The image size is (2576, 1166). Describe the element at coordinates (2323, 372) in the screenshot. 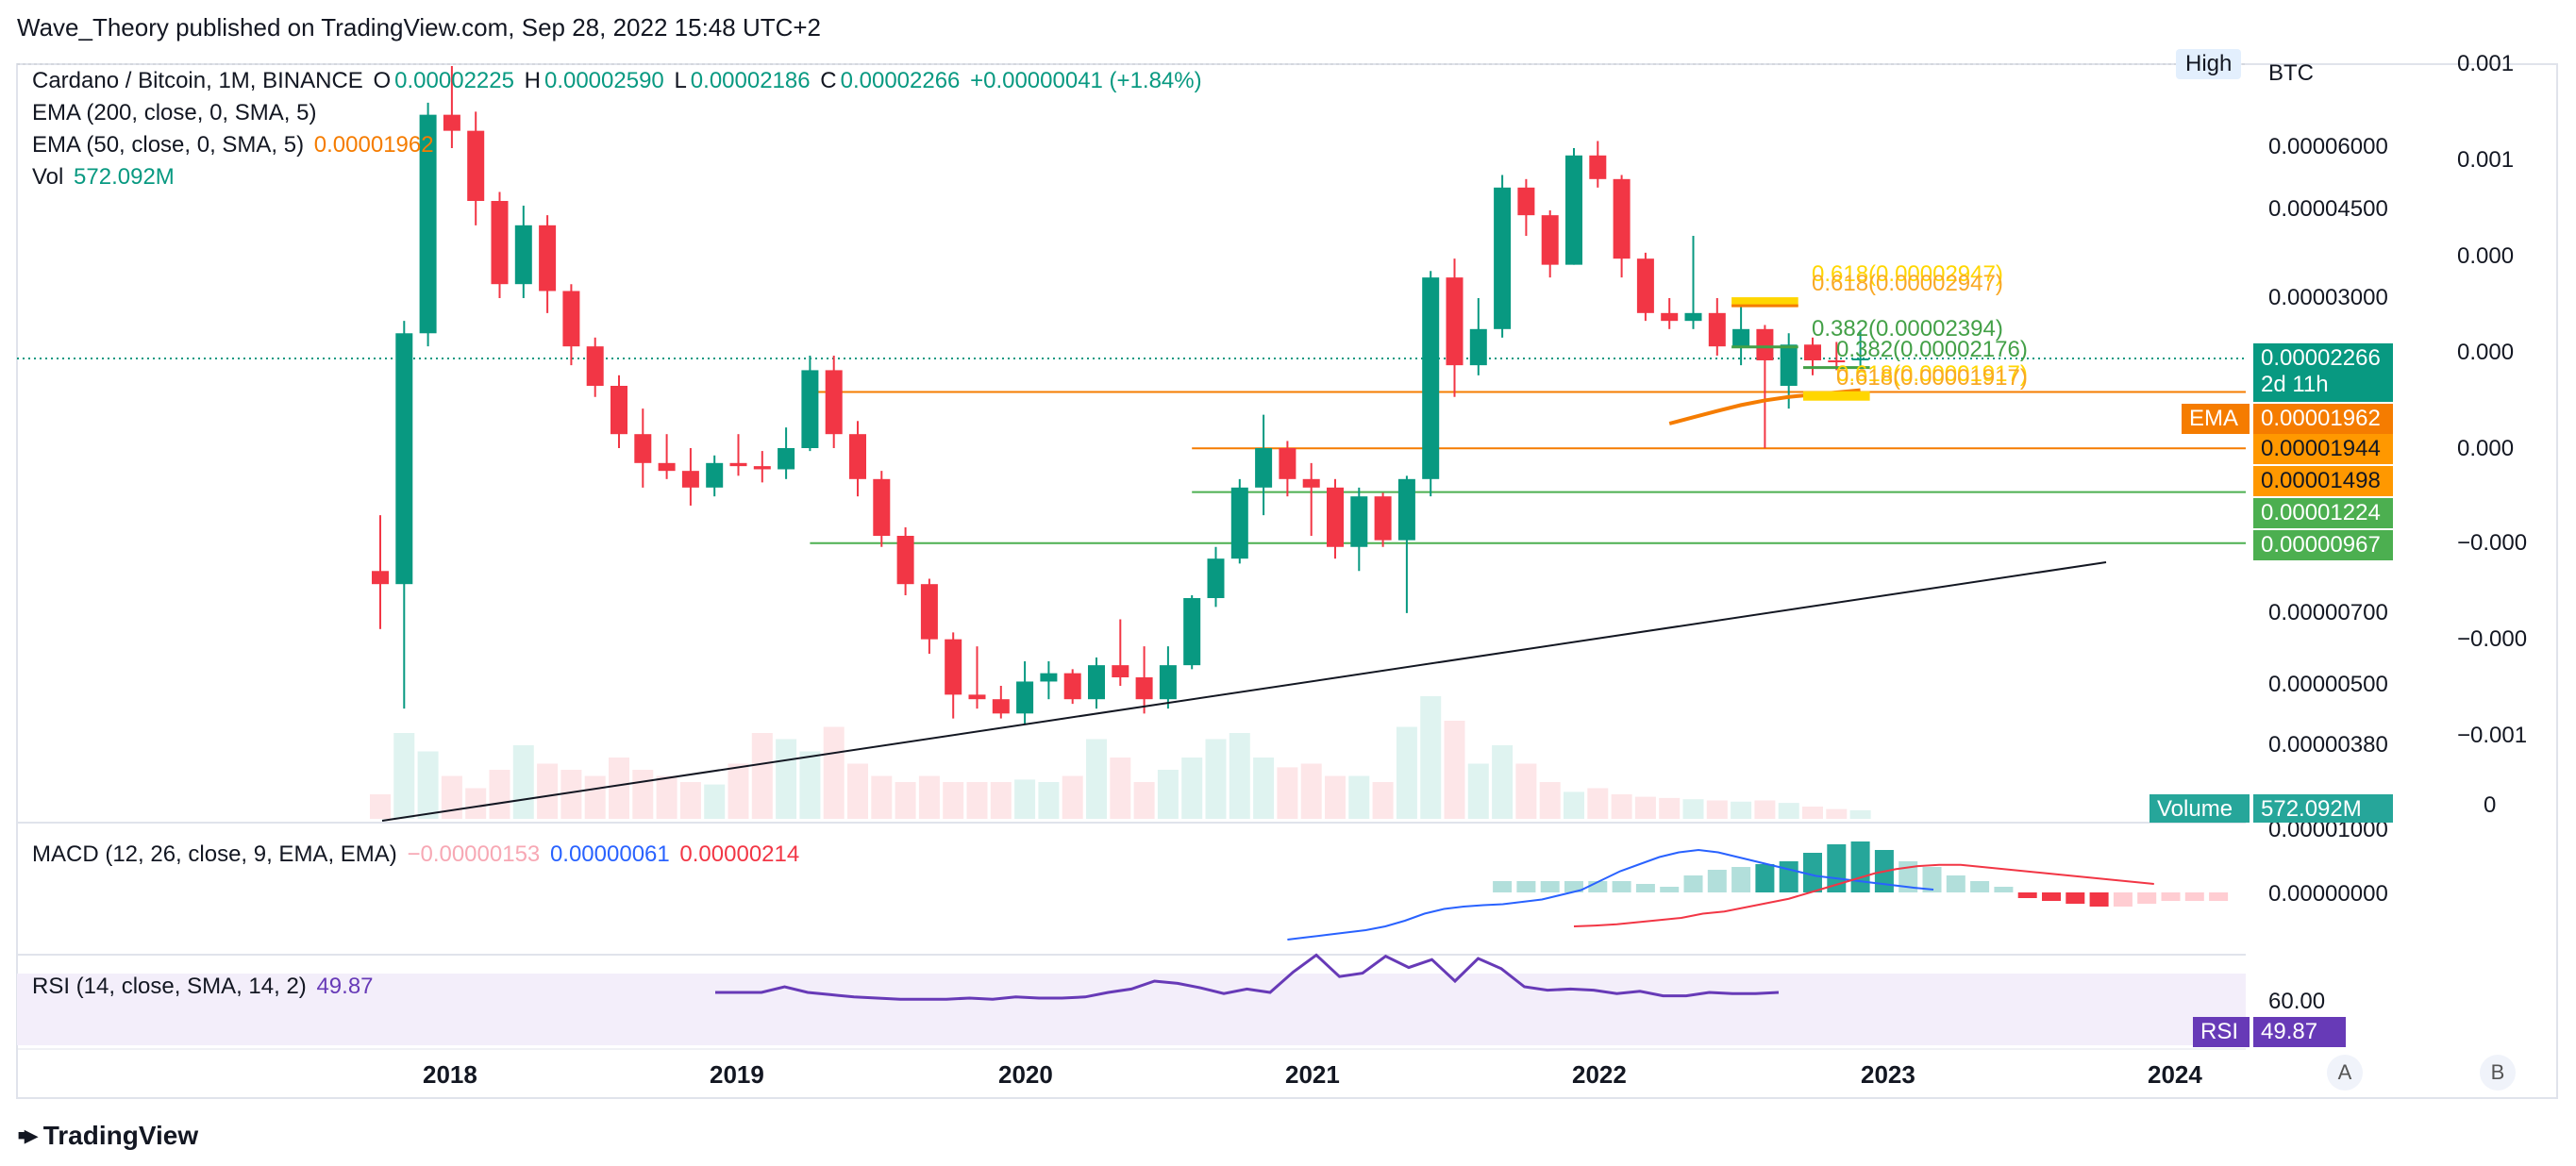

I see `last-price-box: 0.00002266 2d 11h` at that location.